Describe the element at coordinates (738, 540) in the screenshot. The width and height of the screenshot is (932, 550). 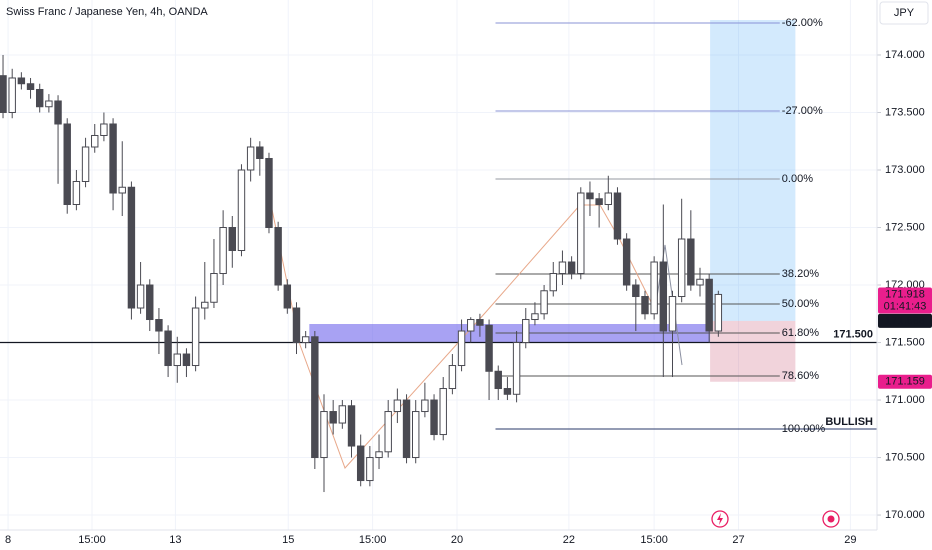
I see `x-tick-label: 27` at that location.